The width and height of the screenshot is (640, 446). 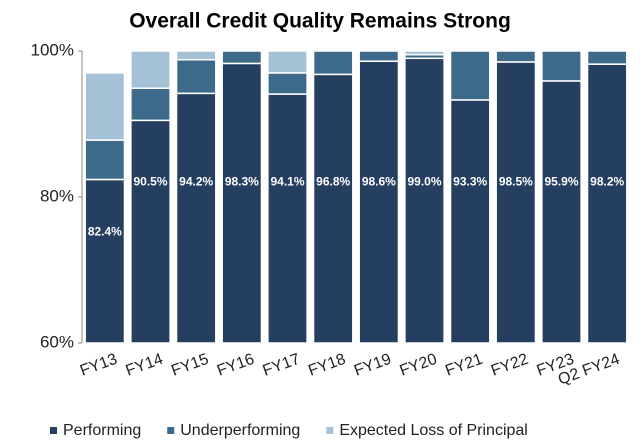 I want to click on y-tick-label: 60%, so click(x=57, y=341).